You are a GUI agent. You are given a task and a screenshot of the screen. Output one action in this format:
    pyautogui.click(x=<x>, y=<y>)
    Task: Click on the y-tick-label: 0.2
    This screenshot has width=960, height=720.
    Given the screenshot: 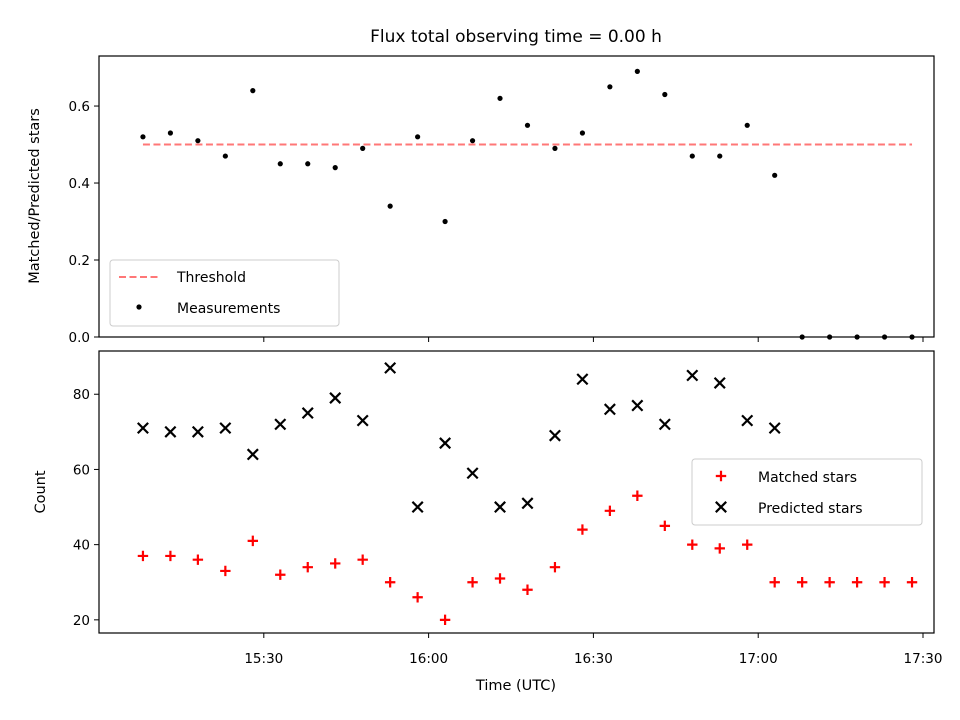 What is the action you would take?
    pyautogui.click(x=79, y=261)
    